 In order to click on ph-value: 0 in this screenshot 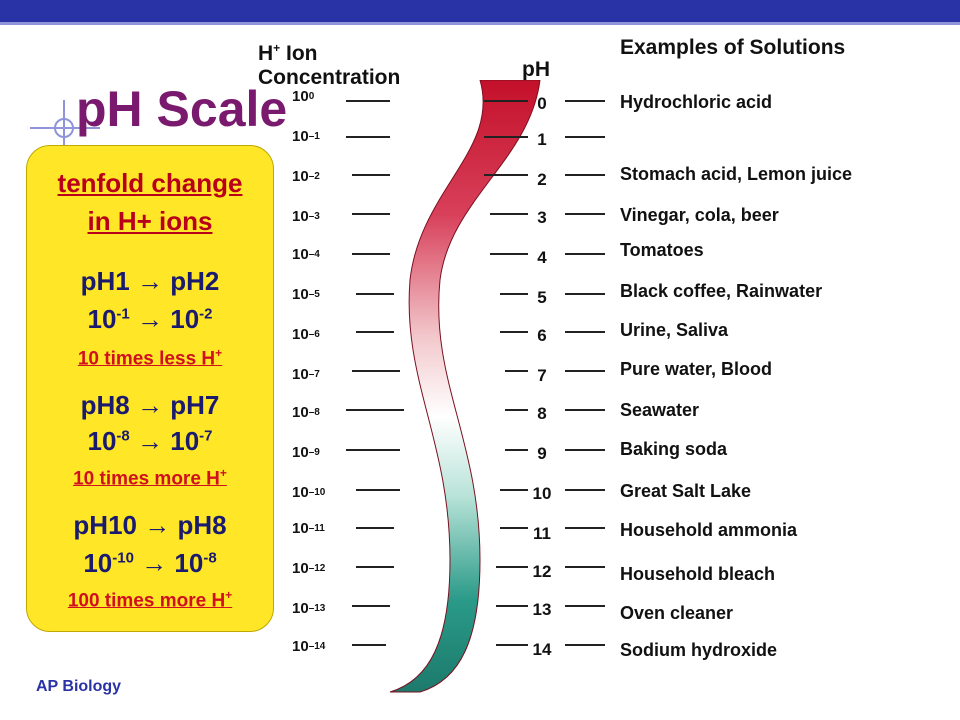, I will do `click(542, 103)`.